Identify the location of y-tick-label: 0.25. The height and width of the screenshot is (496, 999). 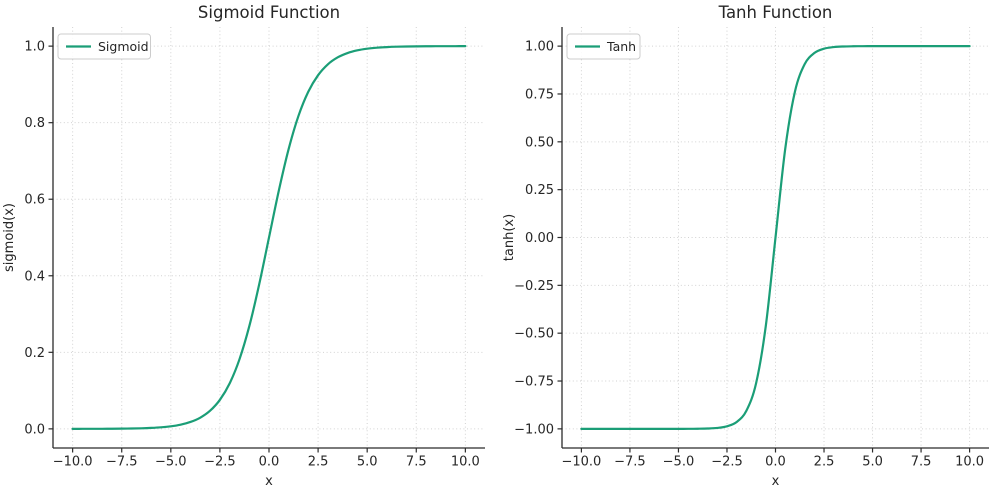
(539, 190).